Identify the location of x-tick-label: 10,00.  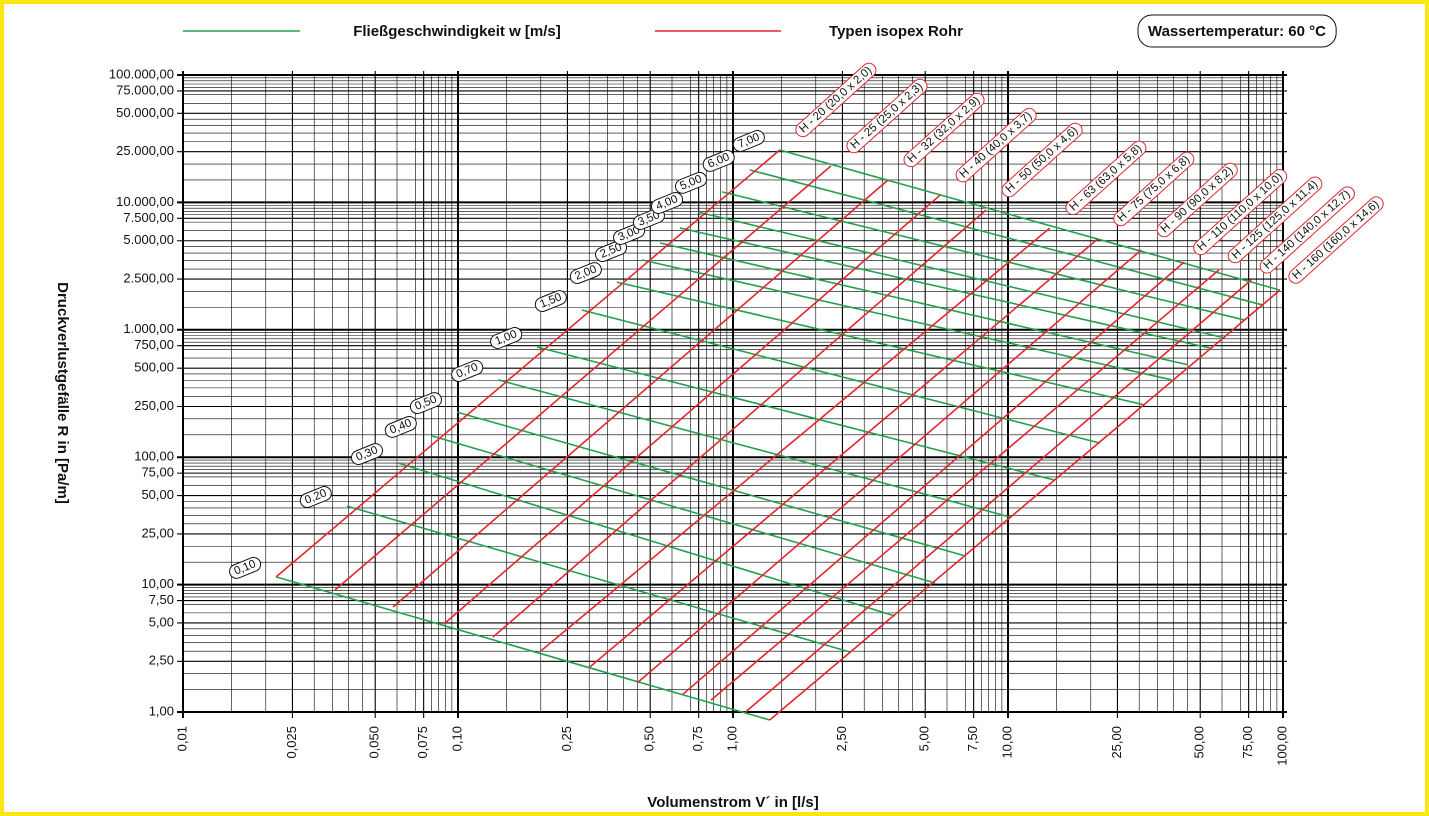
(1006, 742).